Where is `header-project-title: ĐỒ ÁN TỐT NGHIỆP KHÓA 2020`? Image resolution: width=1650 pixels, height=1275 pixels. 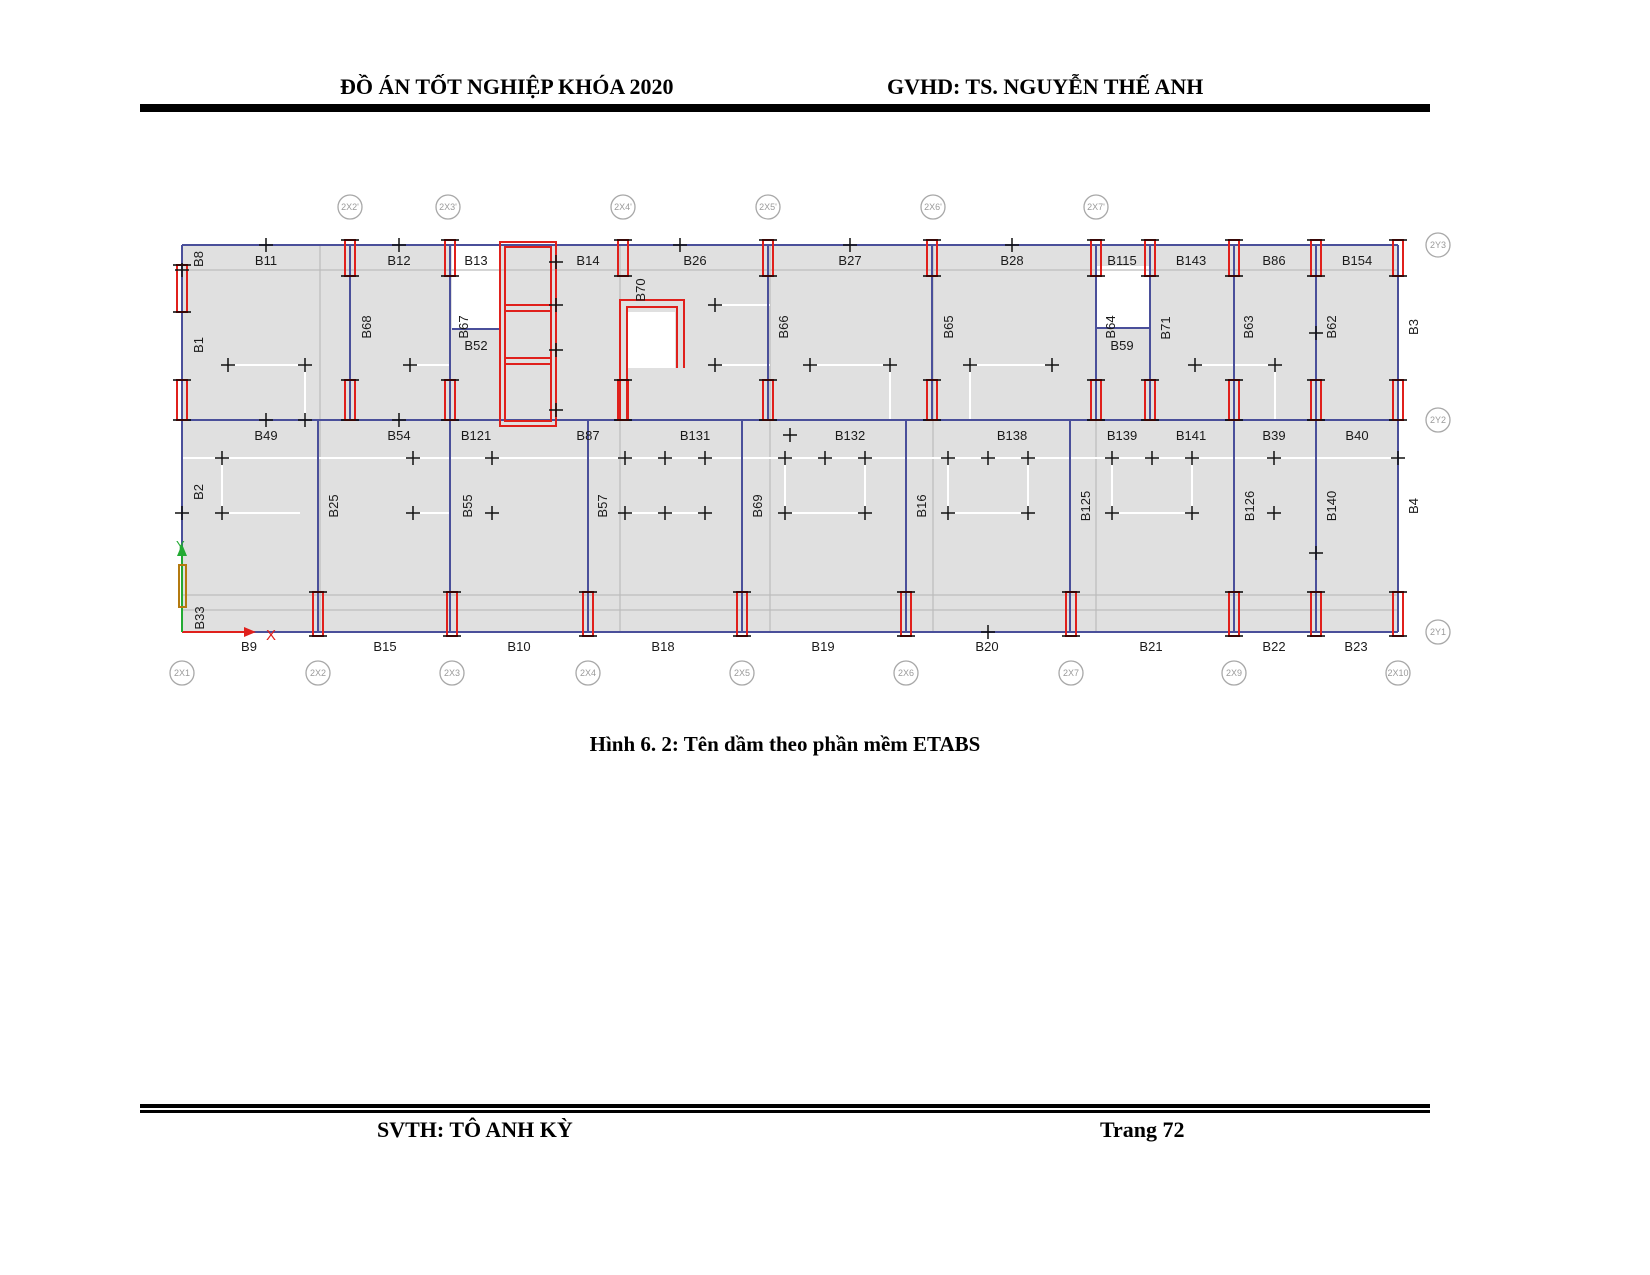 header-project-title: ĐỒ ÁN TỐT NGHIỆP KHÓA 2020 is located at coordinates (507, 86).